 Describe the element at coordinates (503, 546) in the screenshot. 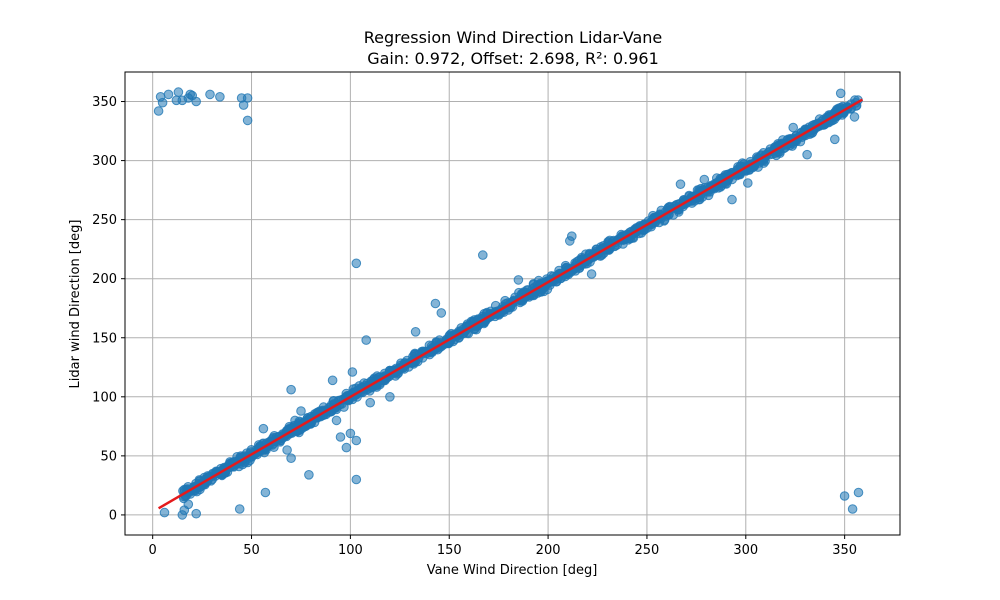

I see `x-axis-ticks: 0 50 100 150 200 250 300 350` at that location.